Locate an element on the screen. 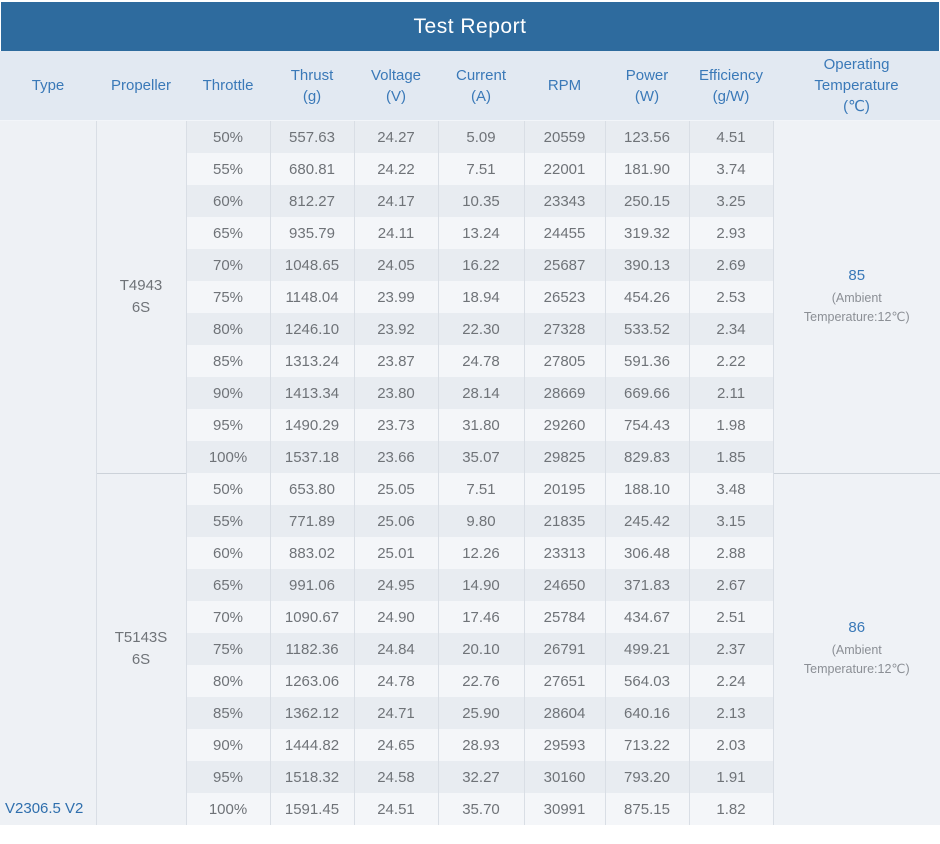 The image size is (940, 844). table-row: 100% 1591.45 24.51 35.70 30991 875.15 1.82 is located at coordinates (470, 809).